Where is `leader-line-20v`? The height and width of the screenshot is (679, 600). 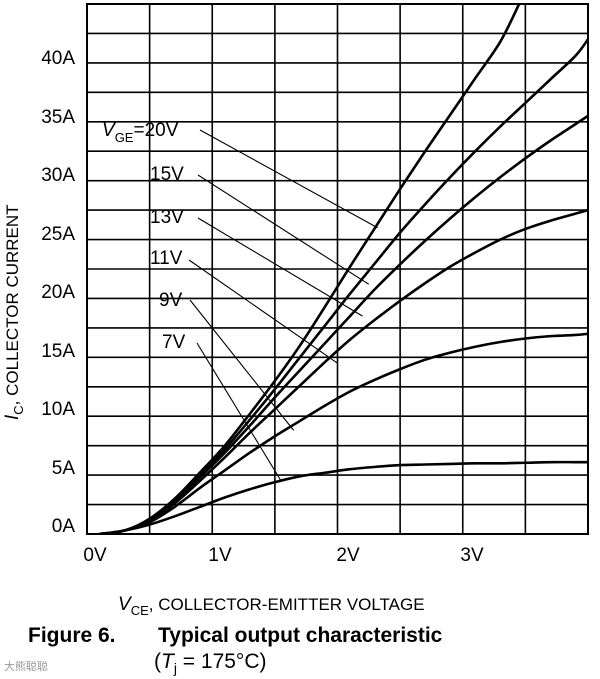
leader-line-20v is located at coordinates (288, 179).